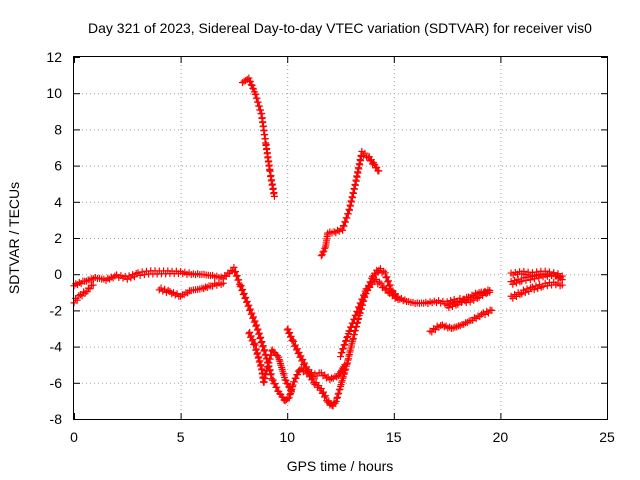 The image size is (640, 480). What do you see at coordinates (58, 274) in the screenshot?
I see `y-tick-label: 0` at bounding box center [58, 274].